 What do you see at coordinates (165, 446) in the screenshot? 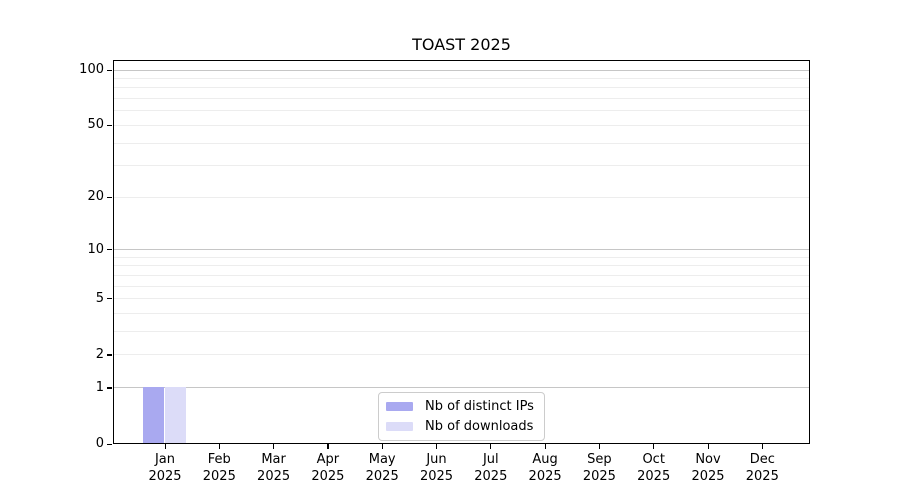
I see `x-tick-mark-jan` at bounding box center [165, 446].